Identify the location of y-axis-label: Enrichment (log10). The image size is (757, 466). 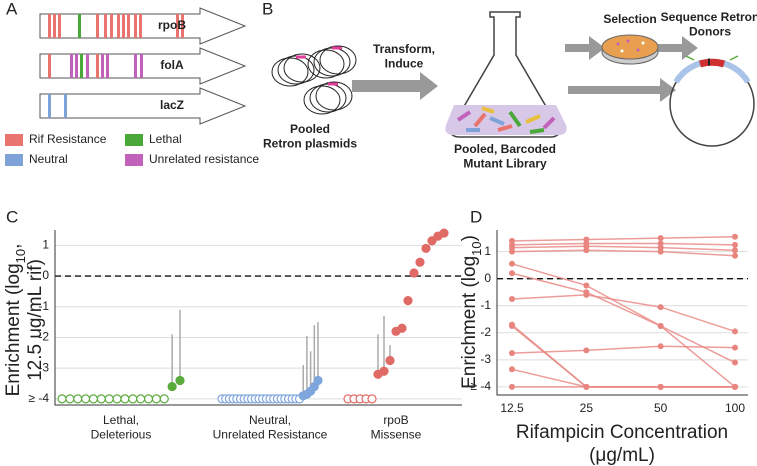
(471, 312).